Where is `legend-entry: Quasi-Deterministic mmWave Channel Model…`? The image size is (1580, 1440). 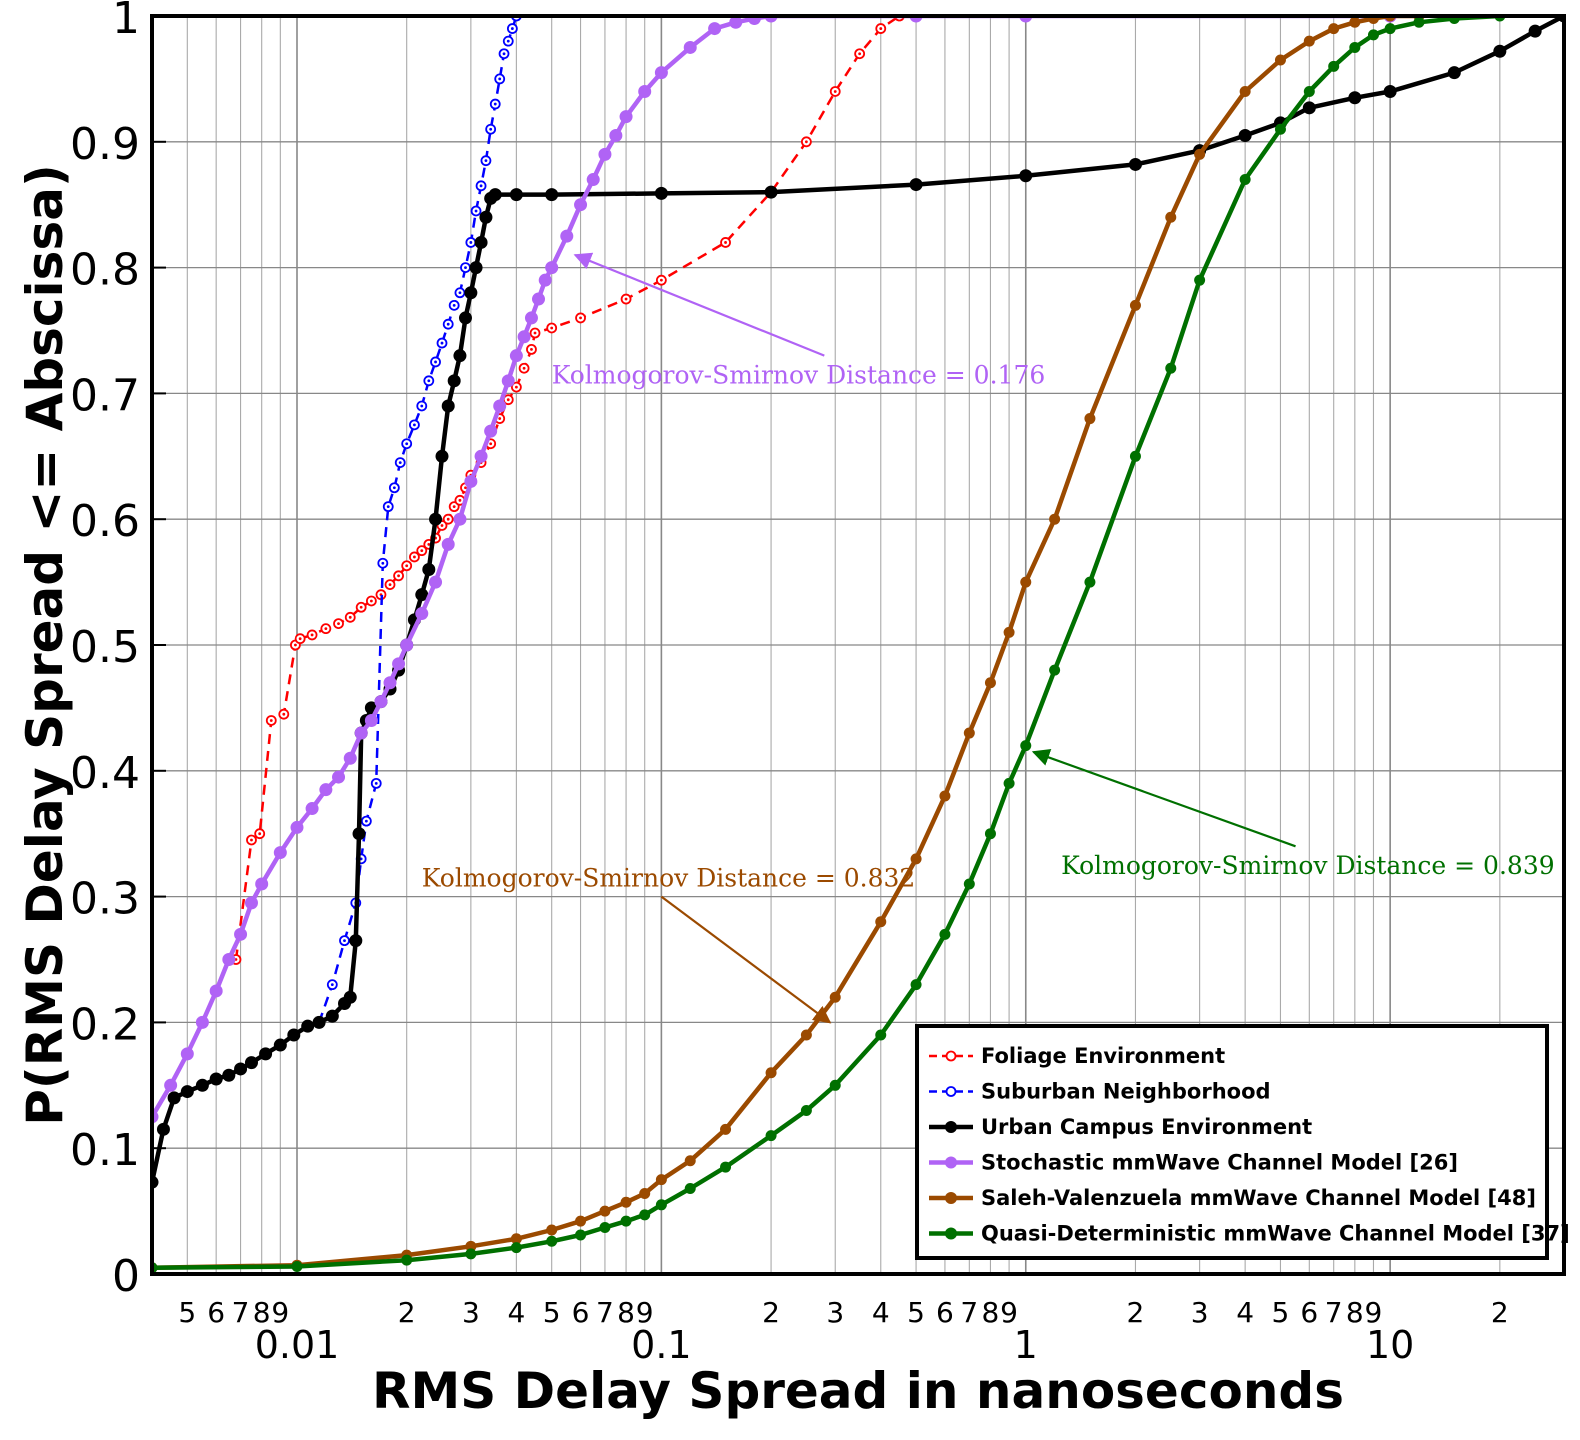 legend-entry: Quasi-Deterministic mmWave Channel Model… is located at coordinates (1249, 1234).